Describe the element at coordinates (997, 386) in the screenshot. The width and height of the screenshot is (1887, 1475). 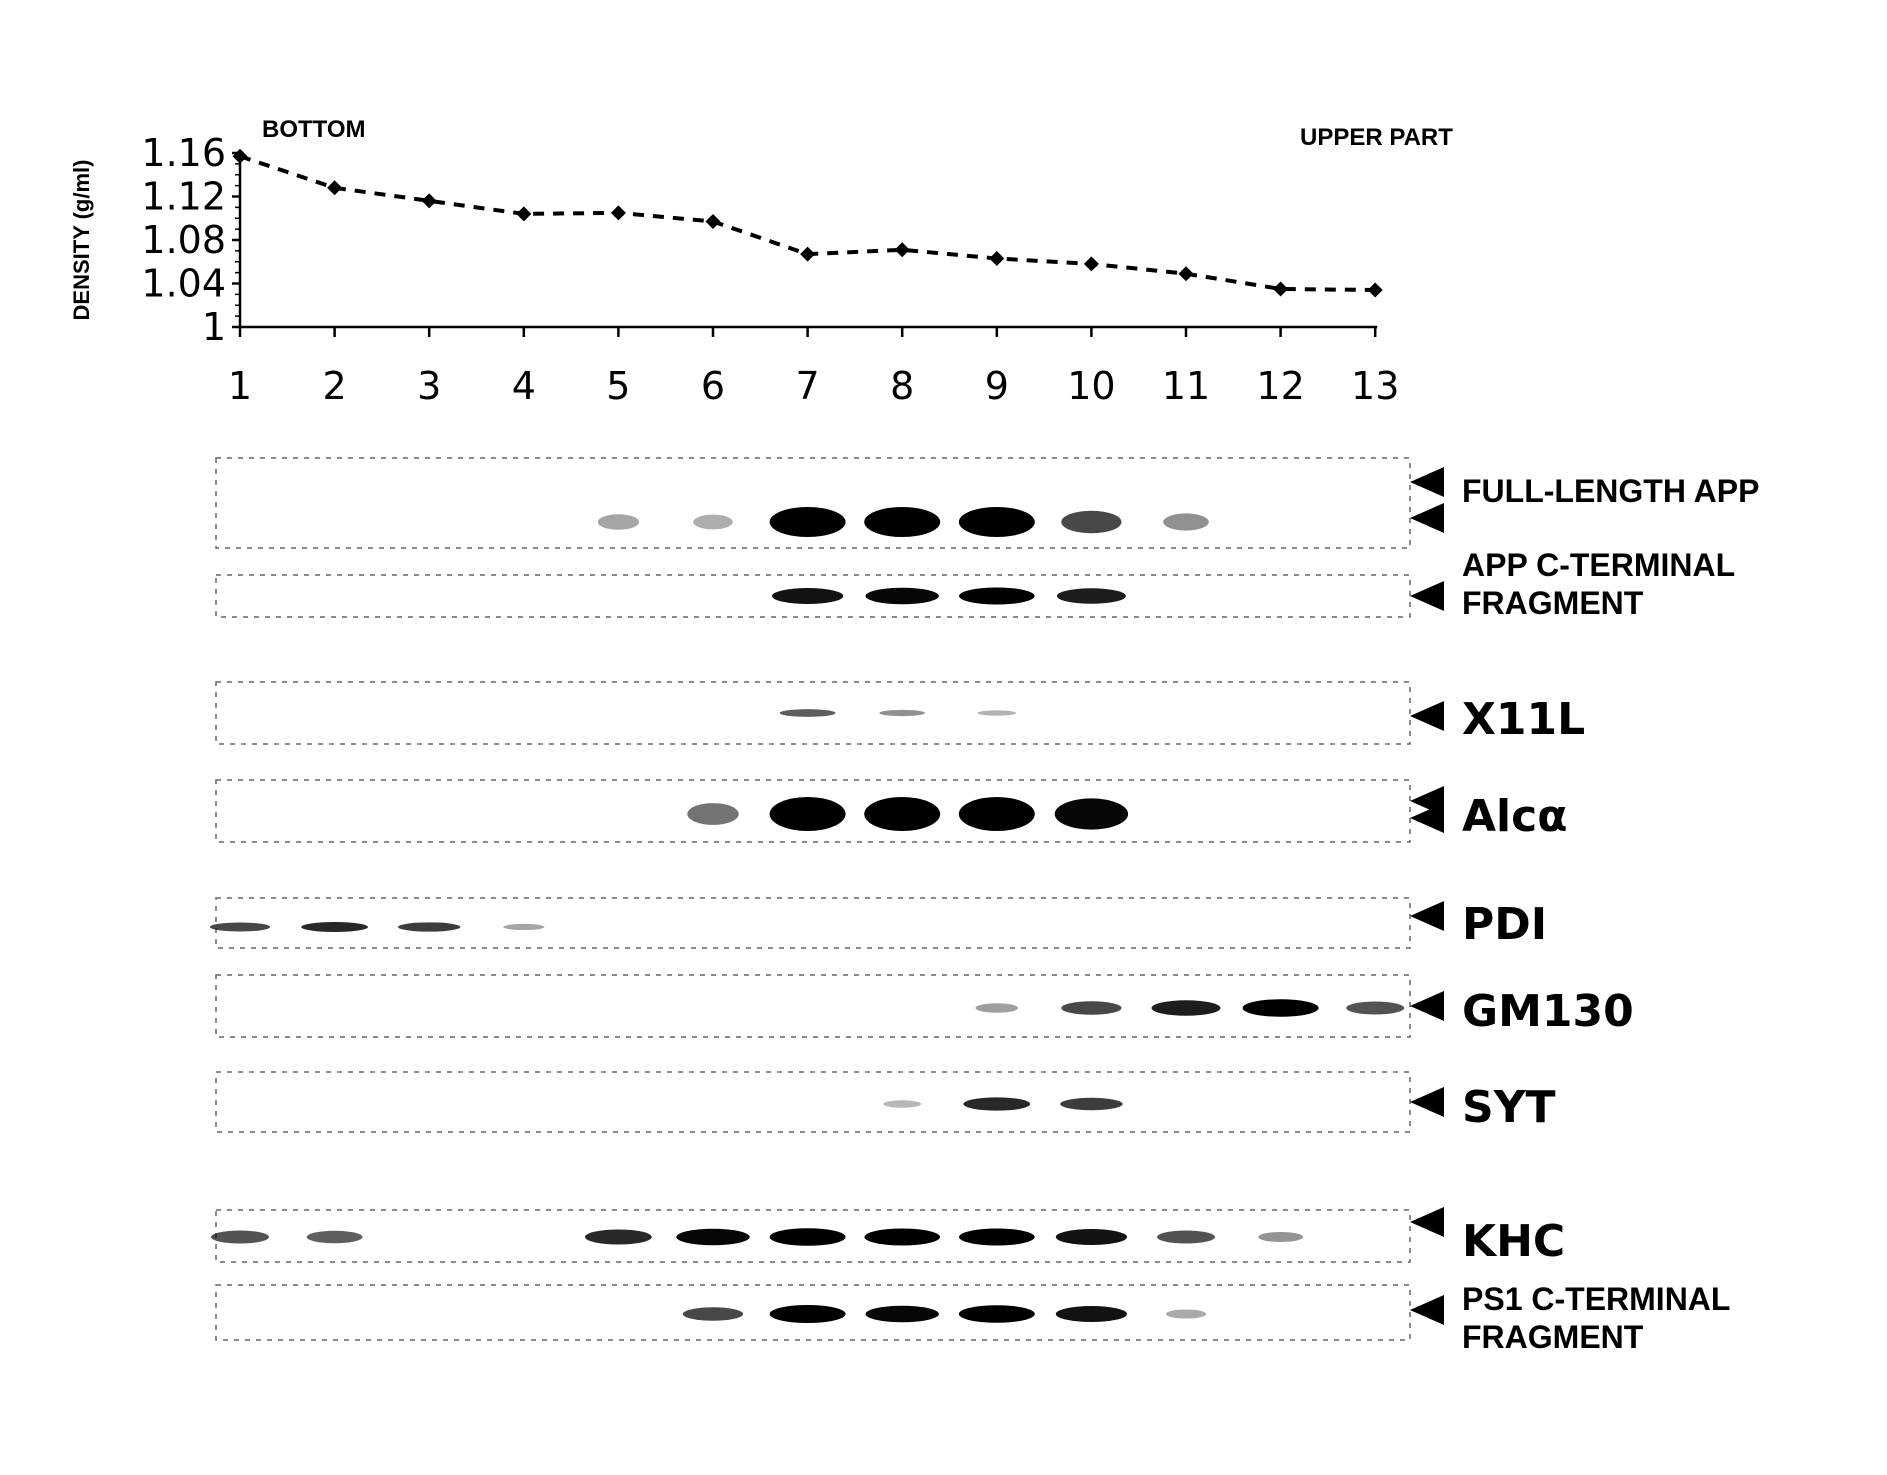
I see `x-tick-label: 9` at that location.